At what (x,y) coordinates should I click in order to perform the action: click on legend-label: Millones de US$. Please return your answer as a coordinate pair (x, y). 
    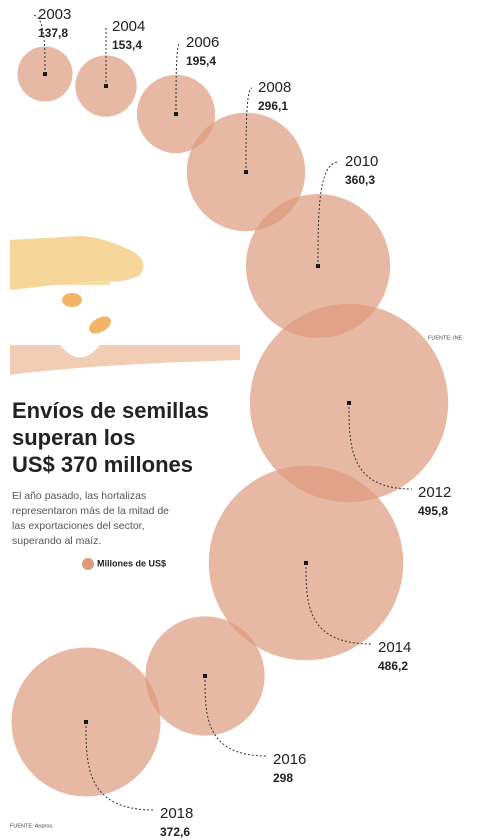
    Looking at the image, I should click on (131, 563).